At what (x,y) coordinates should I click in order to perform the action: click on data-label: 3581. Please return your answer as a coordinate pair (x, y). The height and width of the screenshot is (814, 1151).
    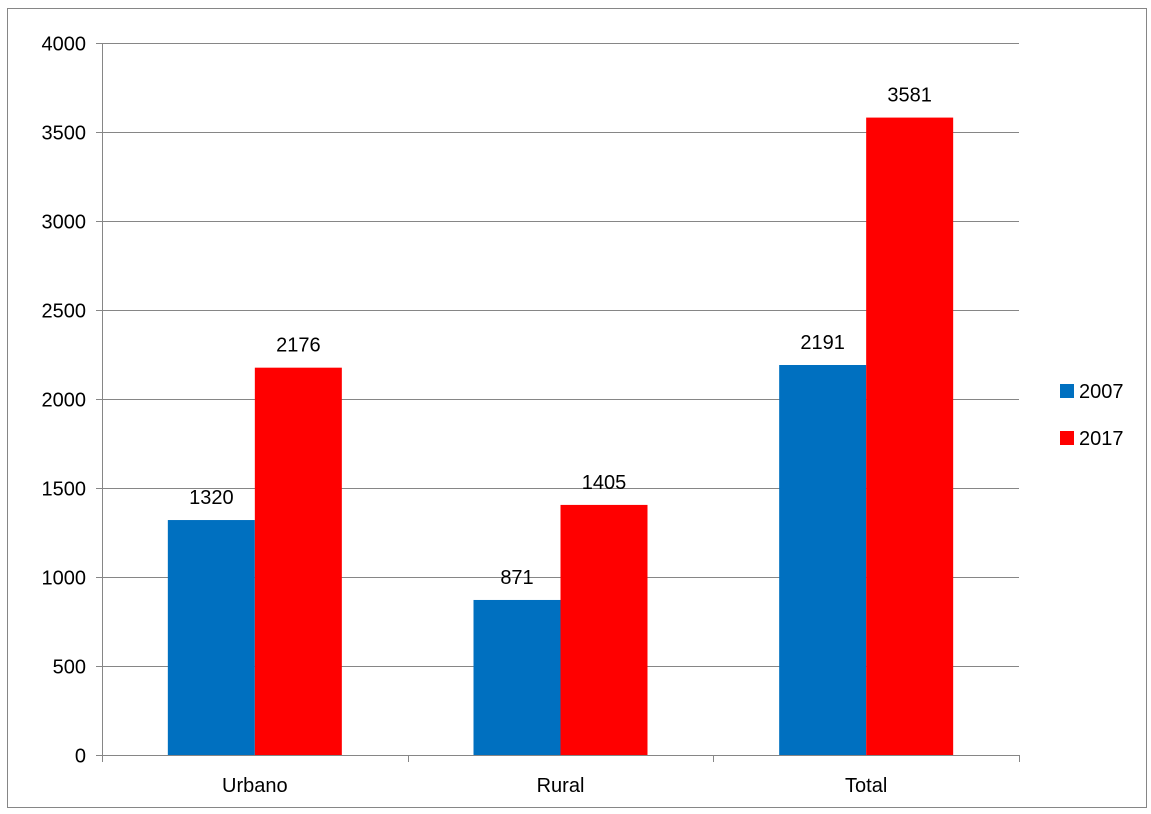
    Looking at the image, I should click on (909, 96).